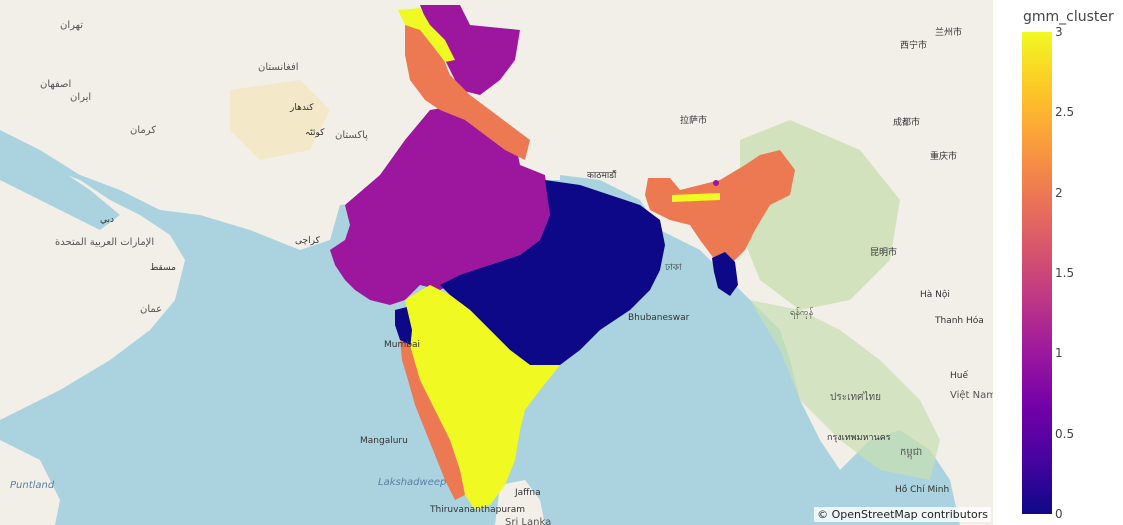 This screenshot has width=1123, height=525. What do you see at coordinates (906, 122) in the screenshot?
I see `label-chengdu: 成都市` at bounding box center [906, 122].